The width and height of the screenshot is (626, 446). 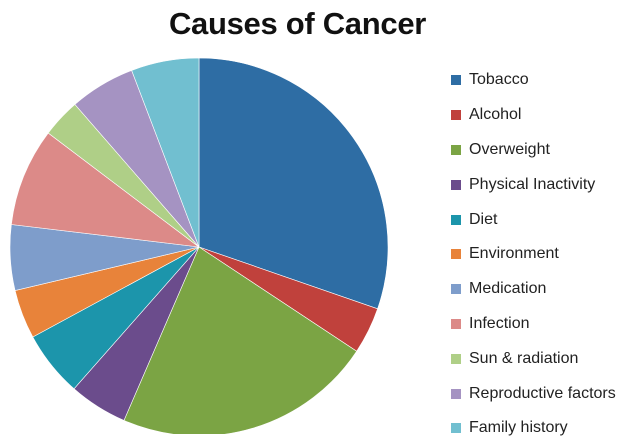 I want to click on legend-item-family-history: Family history, so click(x=533, y=428).